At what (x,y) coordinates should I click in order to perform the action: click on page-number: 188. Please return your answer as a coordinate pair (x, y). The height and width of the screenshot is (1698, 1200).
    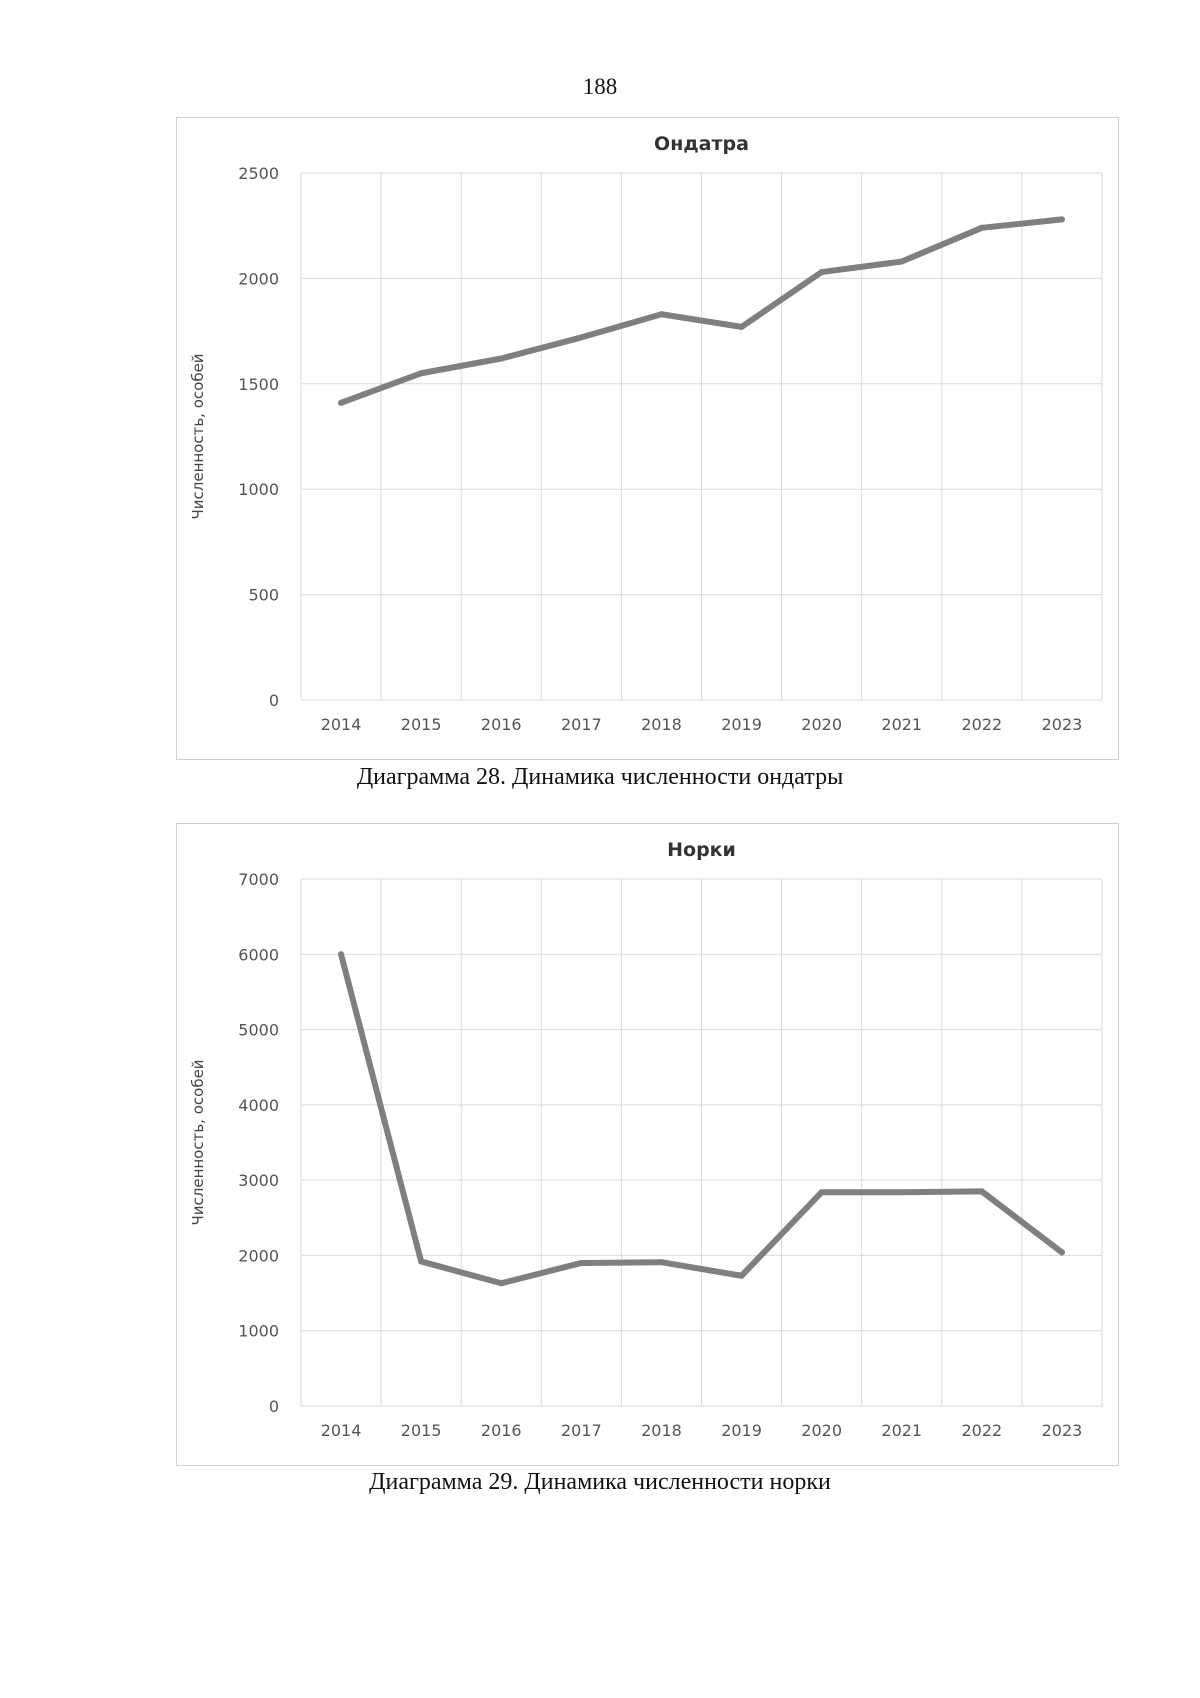
    Looking at the image, I should click on (600, 86).